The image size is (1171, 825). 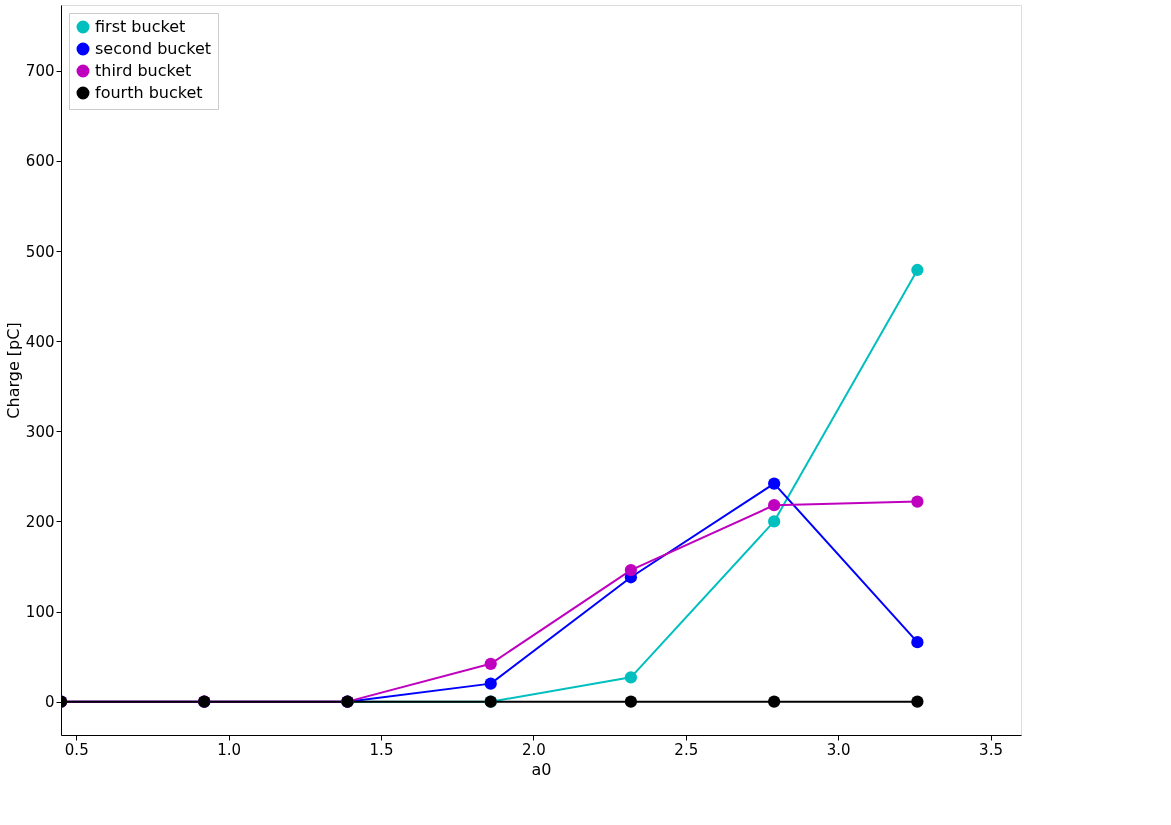 What do you see at coordinates (40, 431) in the screenshot?
I see `y-tick-label: 300` at bounding box center [40, 431].